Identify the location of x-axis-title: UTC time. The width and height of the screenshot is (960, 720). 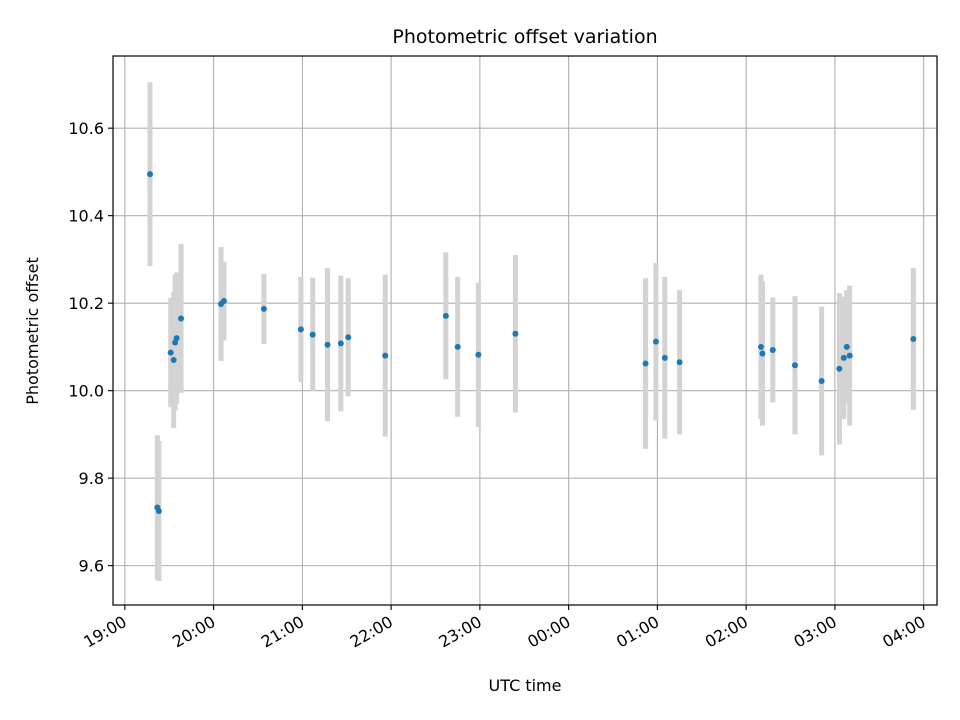
(525, 685).